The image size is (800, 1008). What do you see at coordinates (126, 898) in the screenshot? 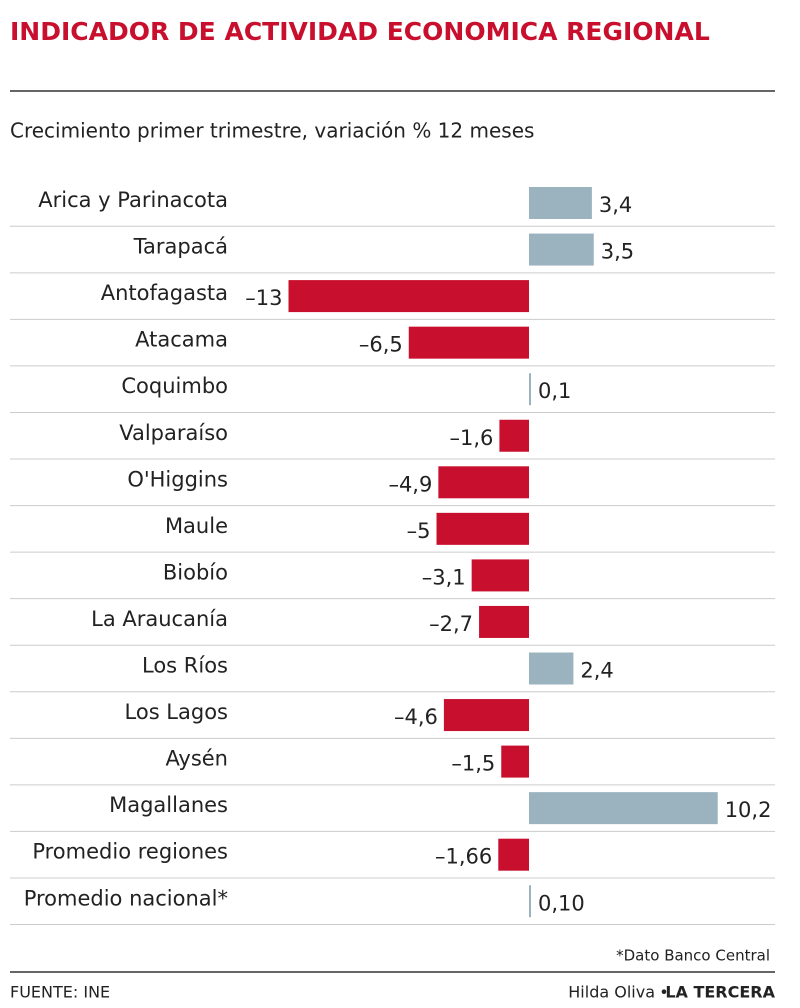
I see `category-label: Promedio nacional*` at bounding box center [126, 898].